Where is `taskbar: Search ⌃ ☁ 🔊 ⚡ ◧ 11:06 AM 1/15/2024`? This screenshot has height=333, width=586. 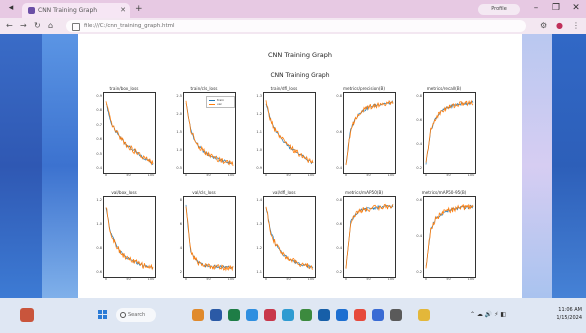
taskbar: Search ⌃ ☁ 🔊 ⚡ ◧ 11:06 AM 1/15/2024 is located at coordinates (293, 315).